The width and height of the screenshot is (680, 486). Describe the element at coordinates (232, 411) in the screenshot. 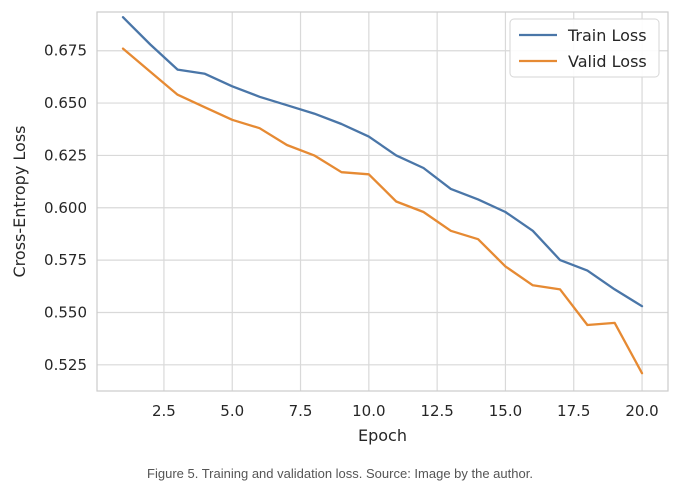

I see `x-tick-label: 5.0` at that location.